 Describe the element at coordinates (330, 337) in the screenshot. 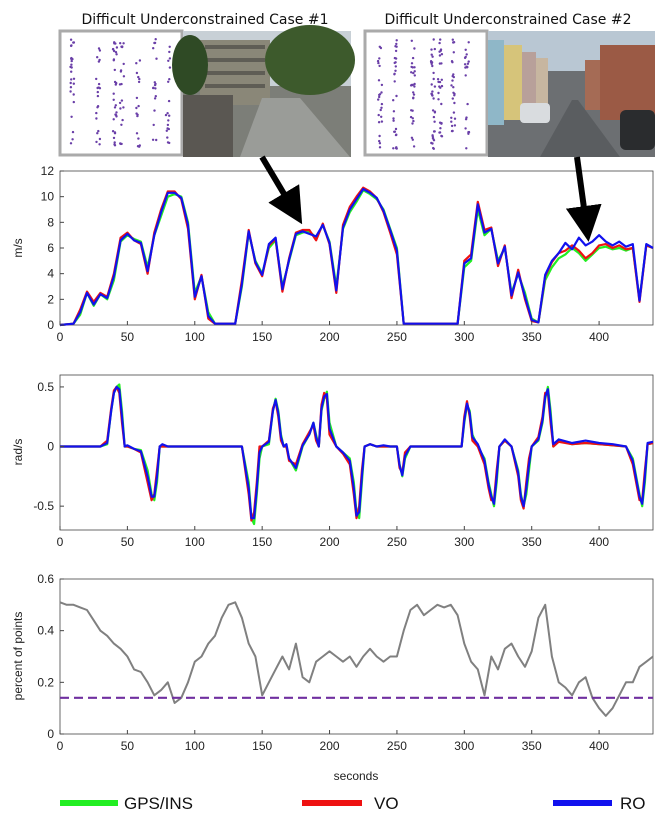

I see `x-tick-label: 200` at that location.